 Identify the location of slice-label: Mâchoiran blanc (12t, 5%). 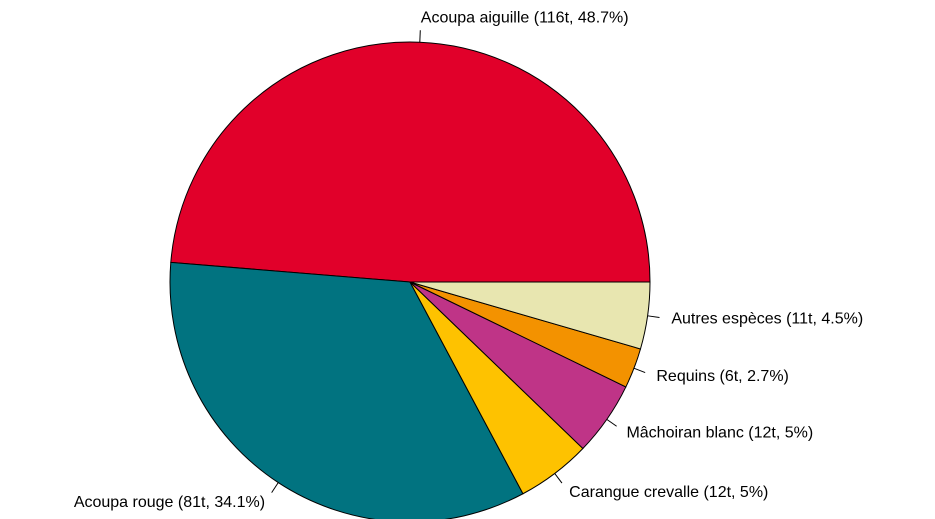
(719, 432).